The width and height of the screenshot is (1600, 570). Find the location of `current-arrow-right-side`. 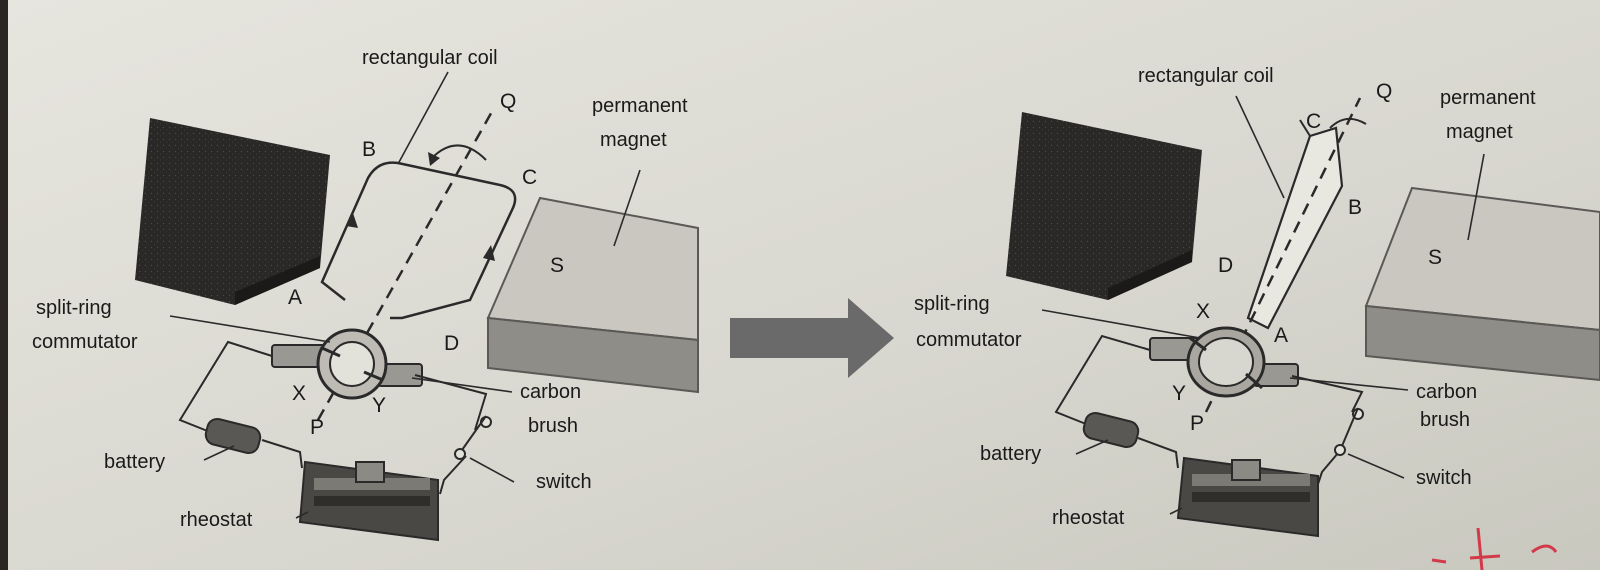

current-arrow-right-side is located at coordinates (489, 253).